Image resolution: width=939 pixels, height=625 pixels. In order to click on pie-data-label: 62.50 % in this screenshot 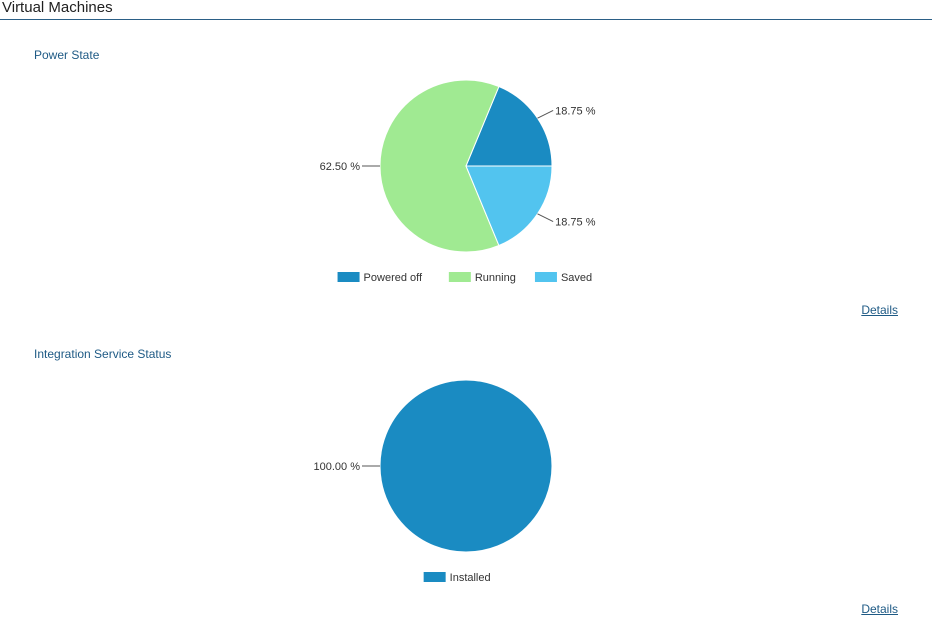, I will do `click(340, 167)`.